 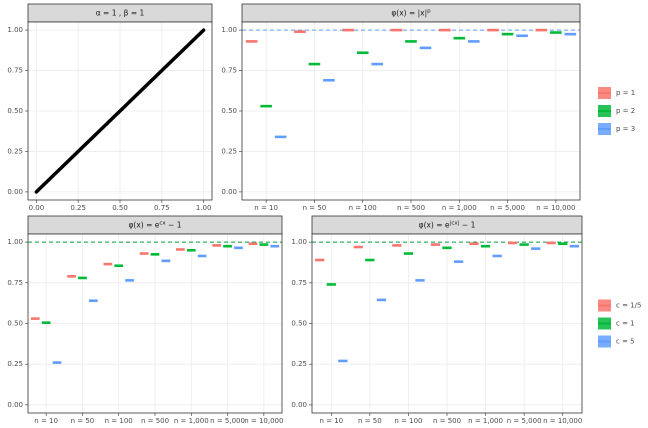 I want to click on legend-label: p = 1, so click(x=625, y=93).